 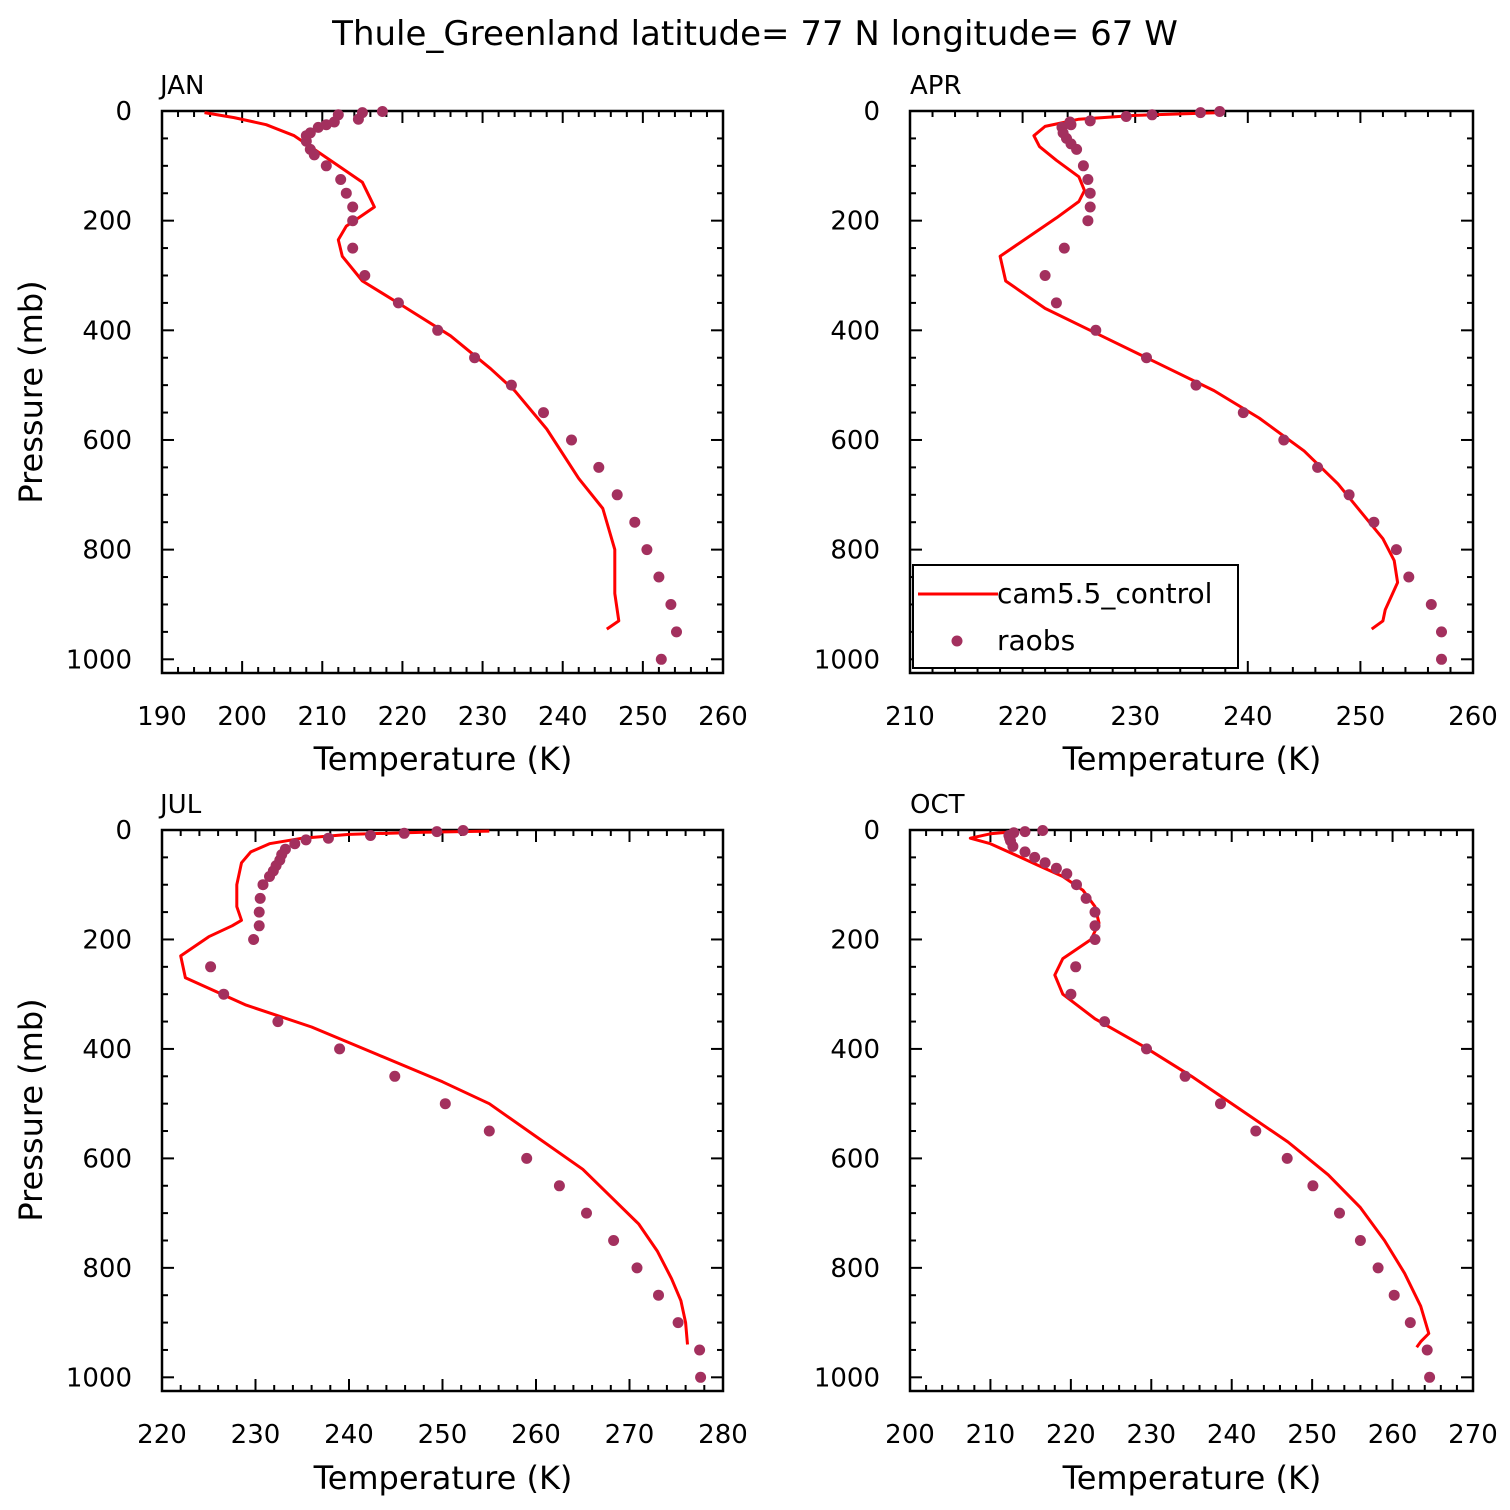 What do you see at coordinates (1071, 1435) in the screenshot?
I see `oct-x-tick-label: 220` at bounding box center [1071, 1435].